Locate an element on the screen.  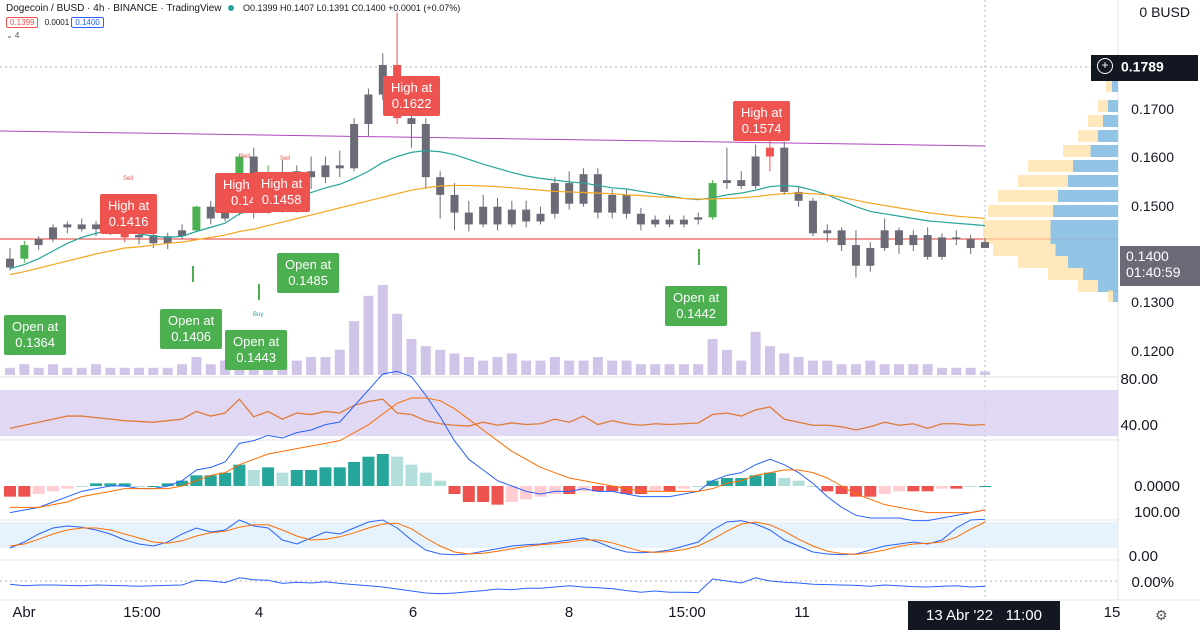
open-callout: Open at 0.1406 is located at coordinates (191, 329).